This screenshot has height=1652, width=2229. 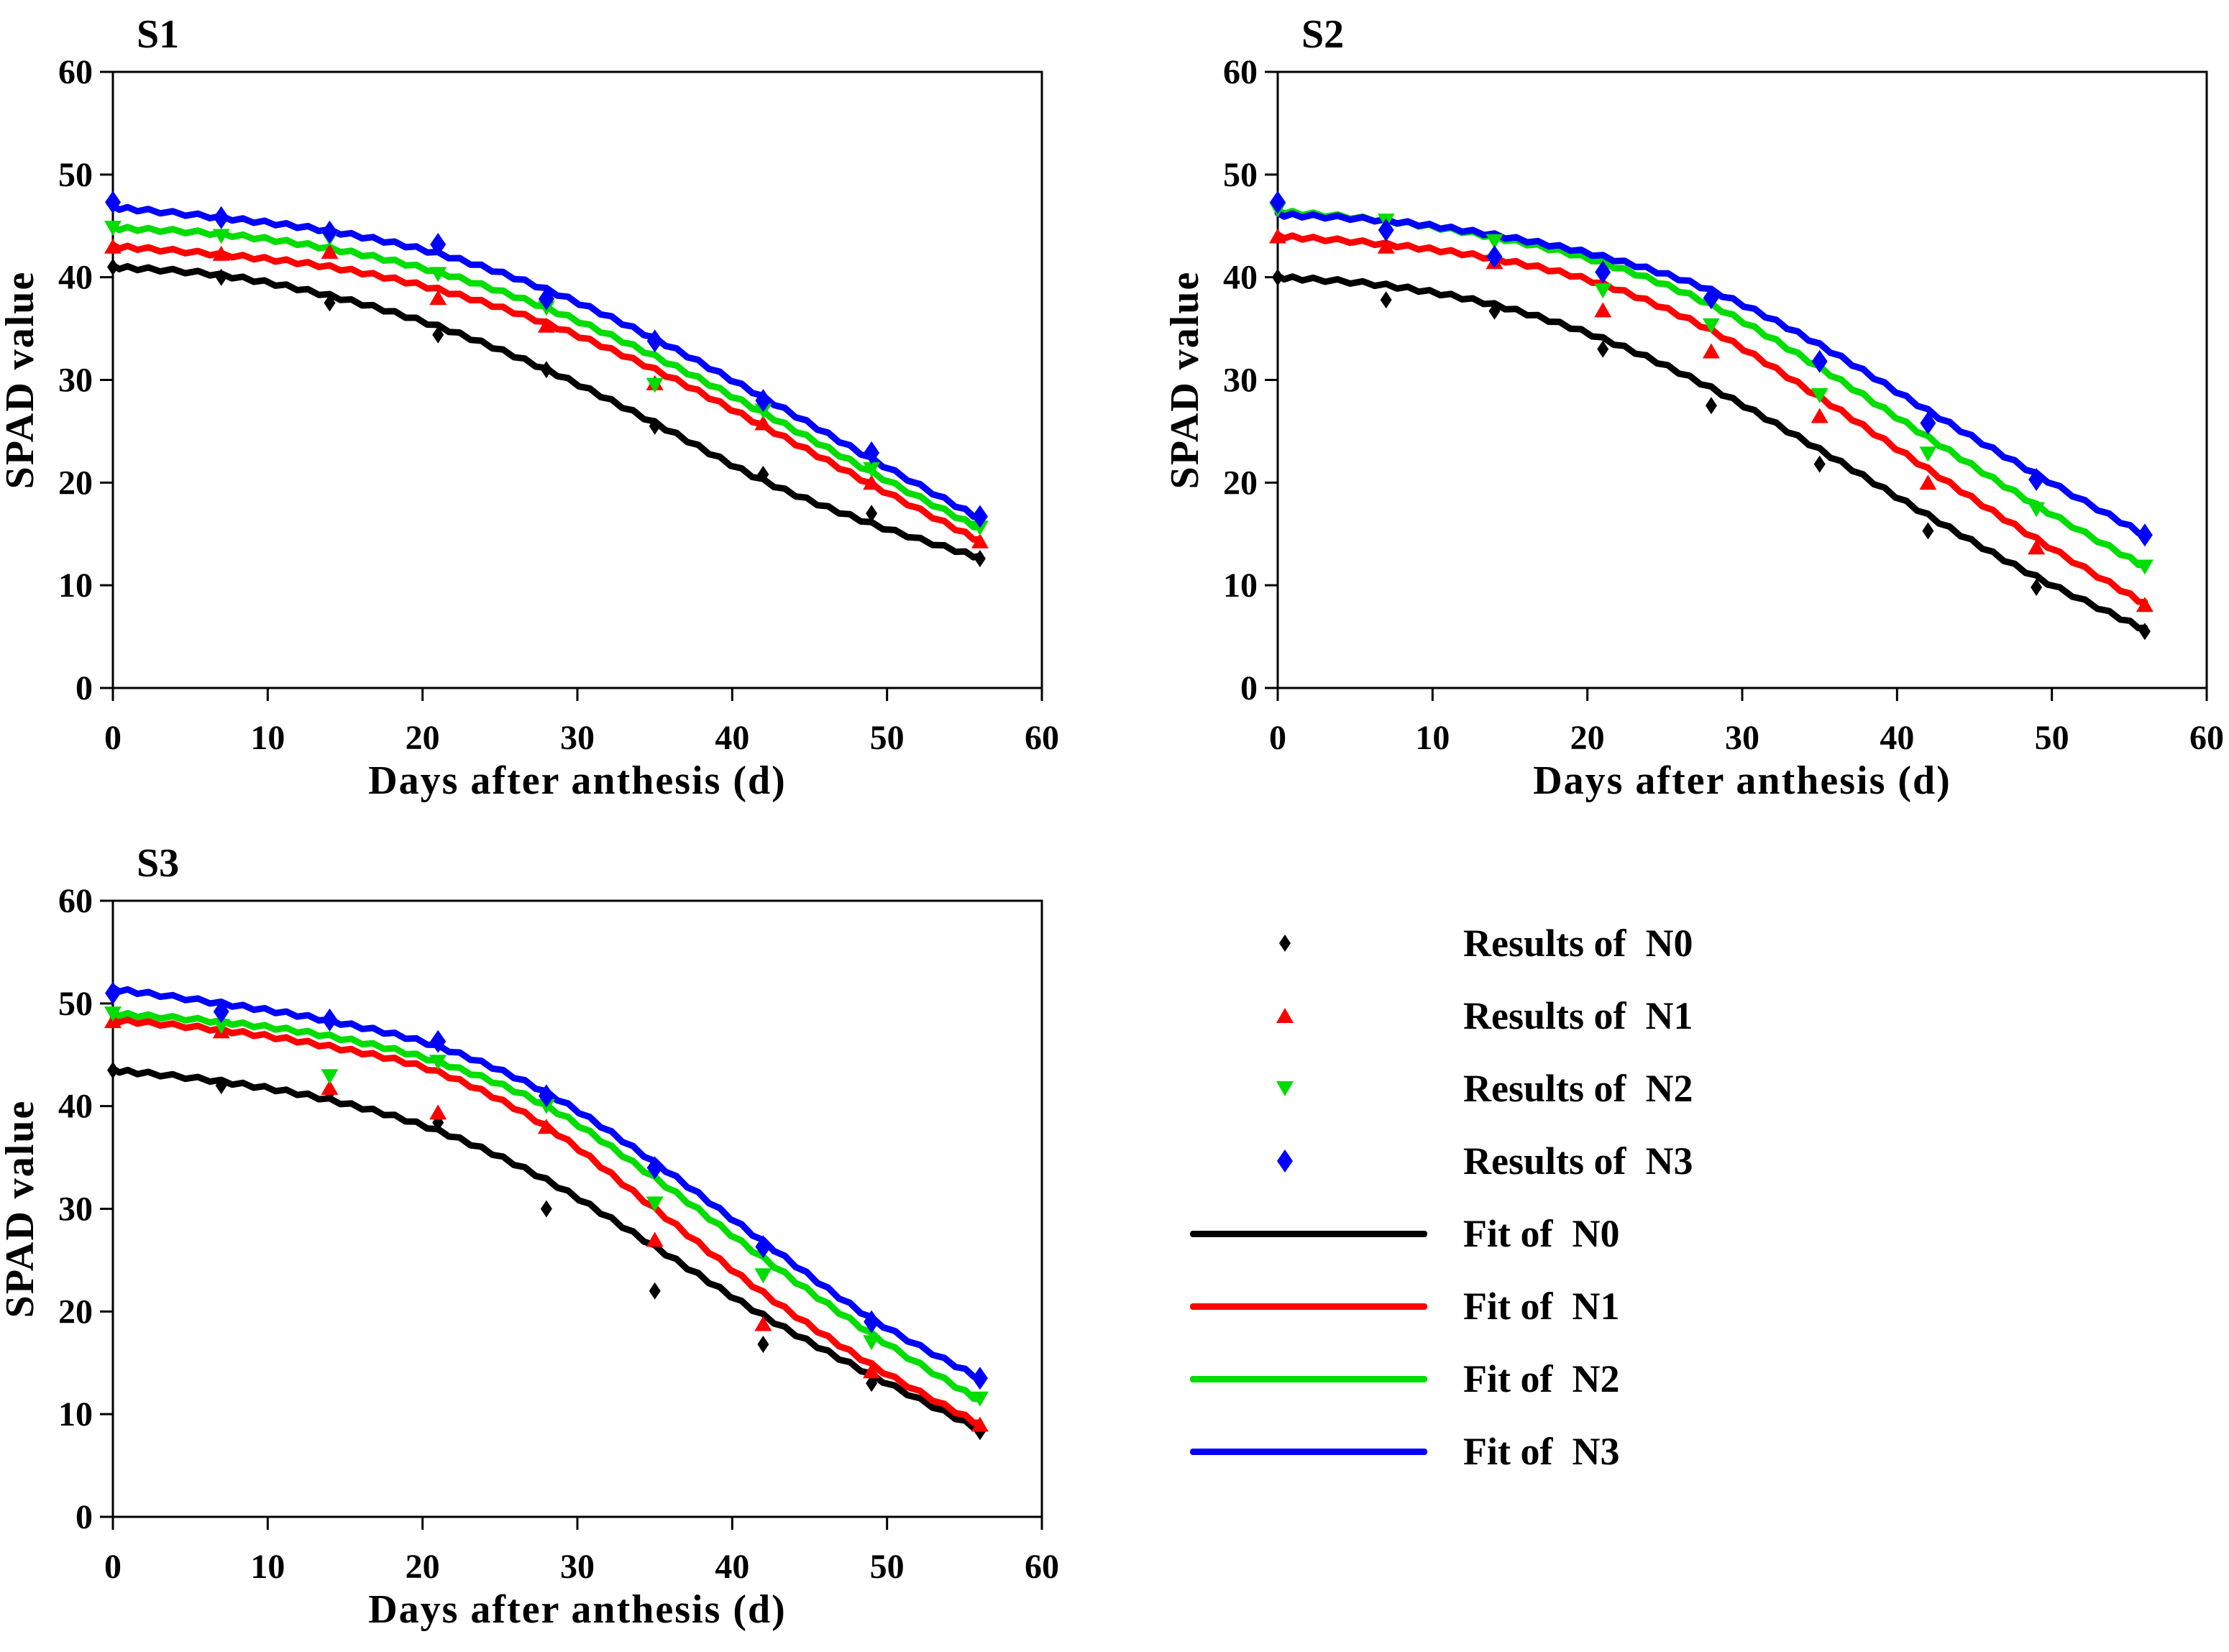 I want to click on legend-label: Results of N0, so click(x=1578, y=943).